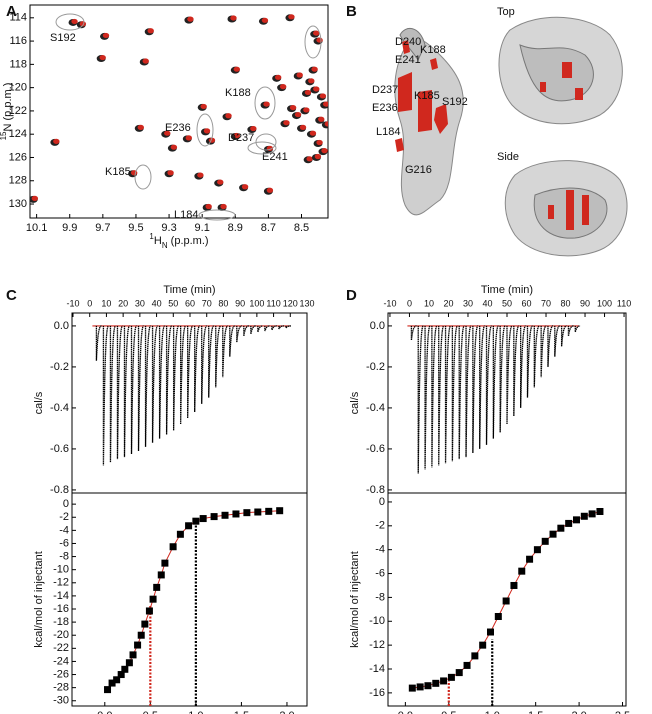 Image resolution: width=652 pixels, height=714 pixels. Describe the element at coordinates (178, 128) in the screenshot. I see `annotation: E236` at that location.